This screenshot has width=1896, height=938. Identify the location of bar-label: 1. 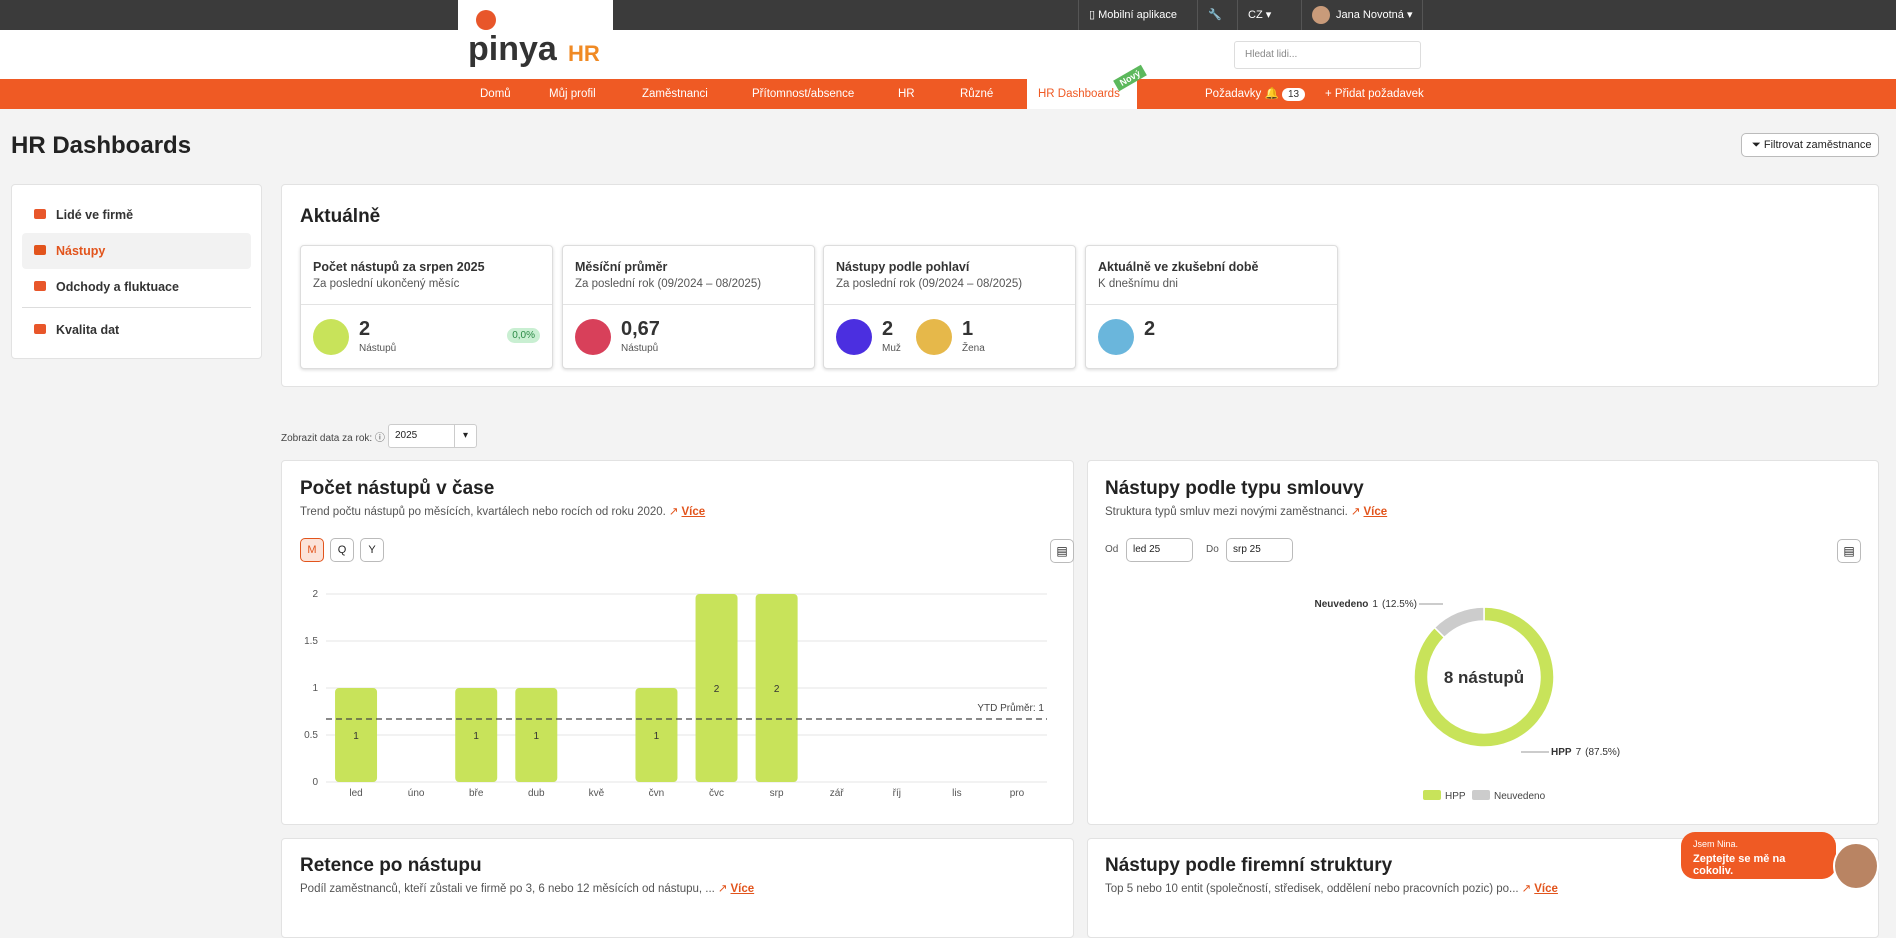
(476, 736).